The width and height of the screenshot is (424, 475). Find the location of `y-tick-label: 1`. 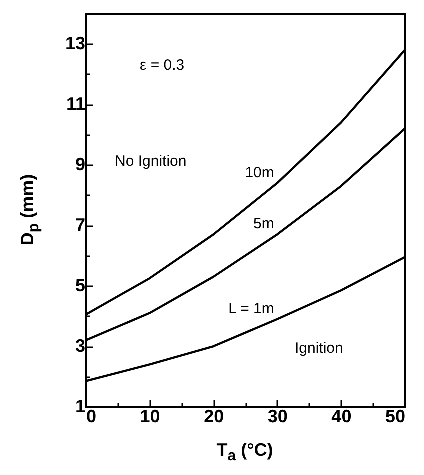

y-tick-label: 1 is located at coordinates (80, 406).